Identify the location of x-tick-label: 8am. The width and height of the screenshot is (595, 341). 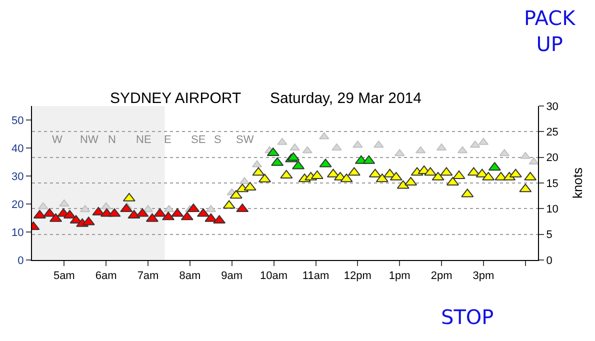
(190, 276).